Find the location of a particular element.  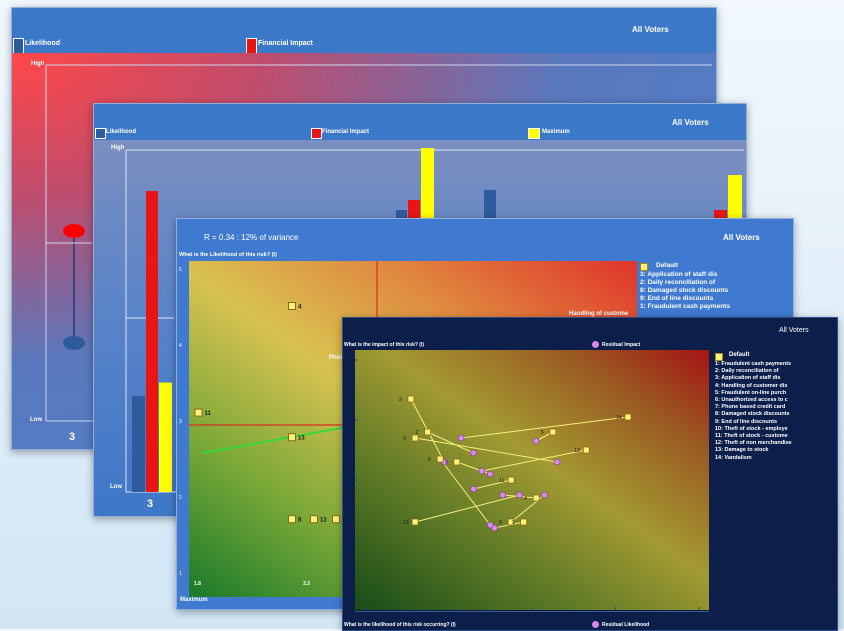

panel1-likelihood-marker is located at coordinates (74, 343).